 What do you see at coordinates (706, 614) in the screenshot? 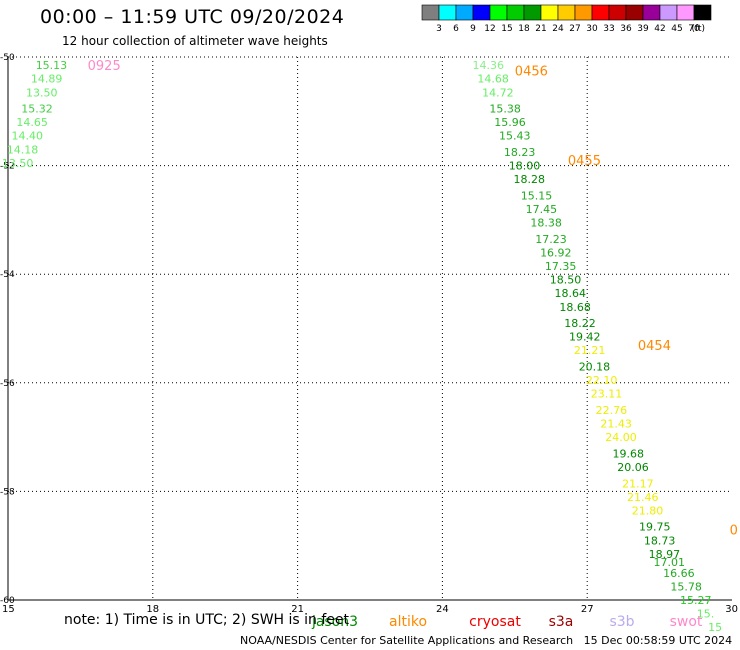
I see `swh-value-label: 15.` at bounding box center [706, 614].